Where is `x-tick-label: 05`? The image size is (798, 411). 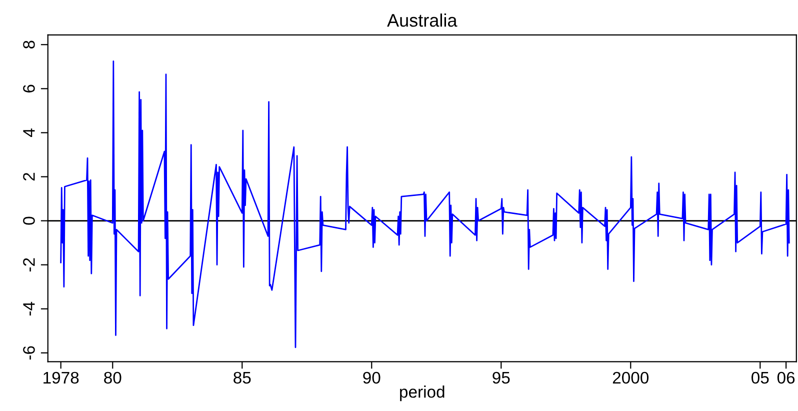
x-tick-label: 05 is located at coordinates (760, 378).